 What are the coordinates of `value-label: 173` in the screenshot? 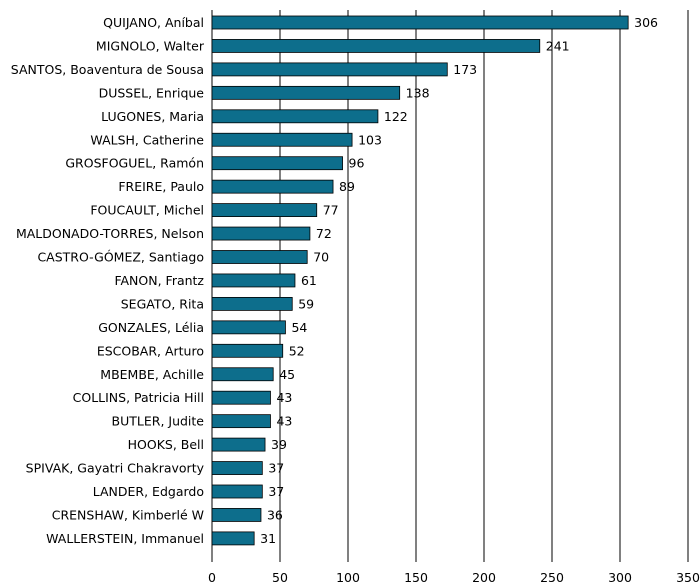 It's located at (465, 69).